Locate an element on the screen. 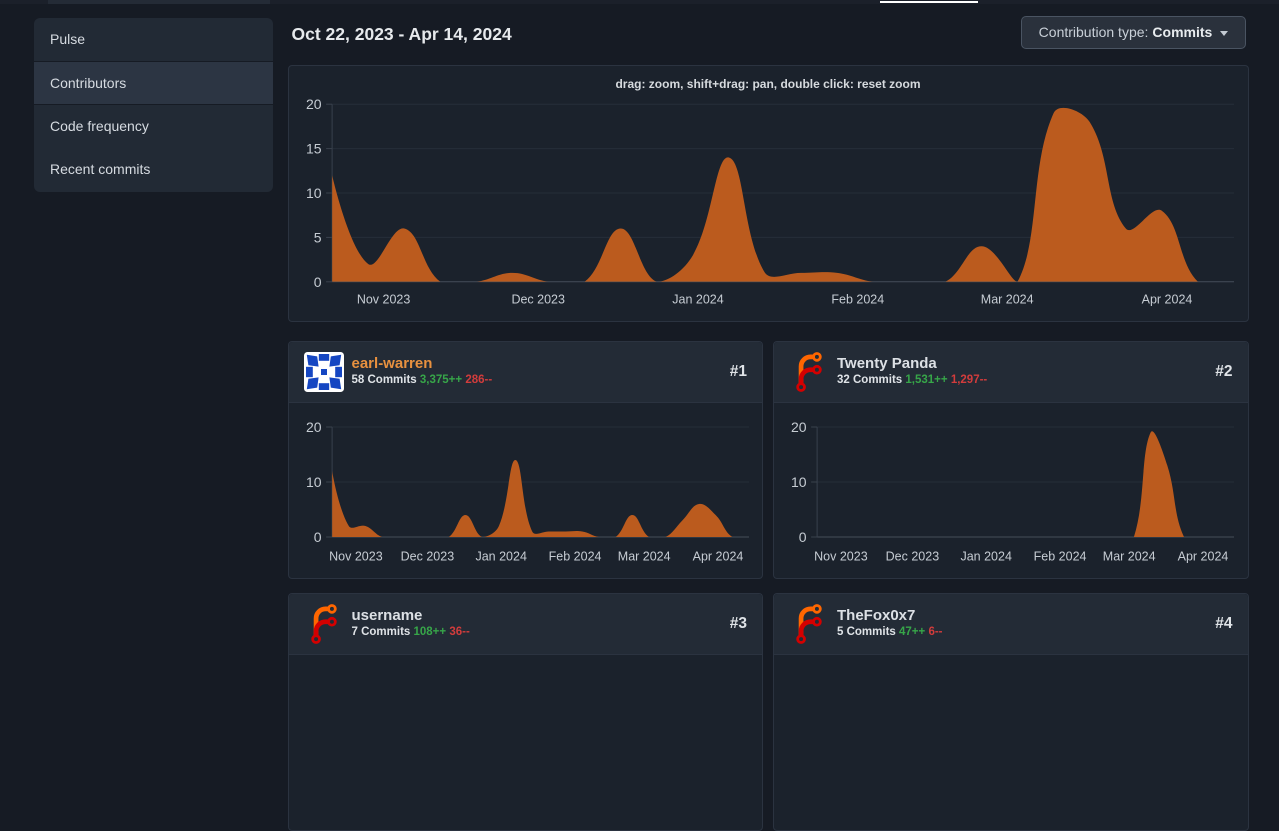 This screenshot has height=831, width=1279. svg-text: 15 is located at coordinates (314, 148).